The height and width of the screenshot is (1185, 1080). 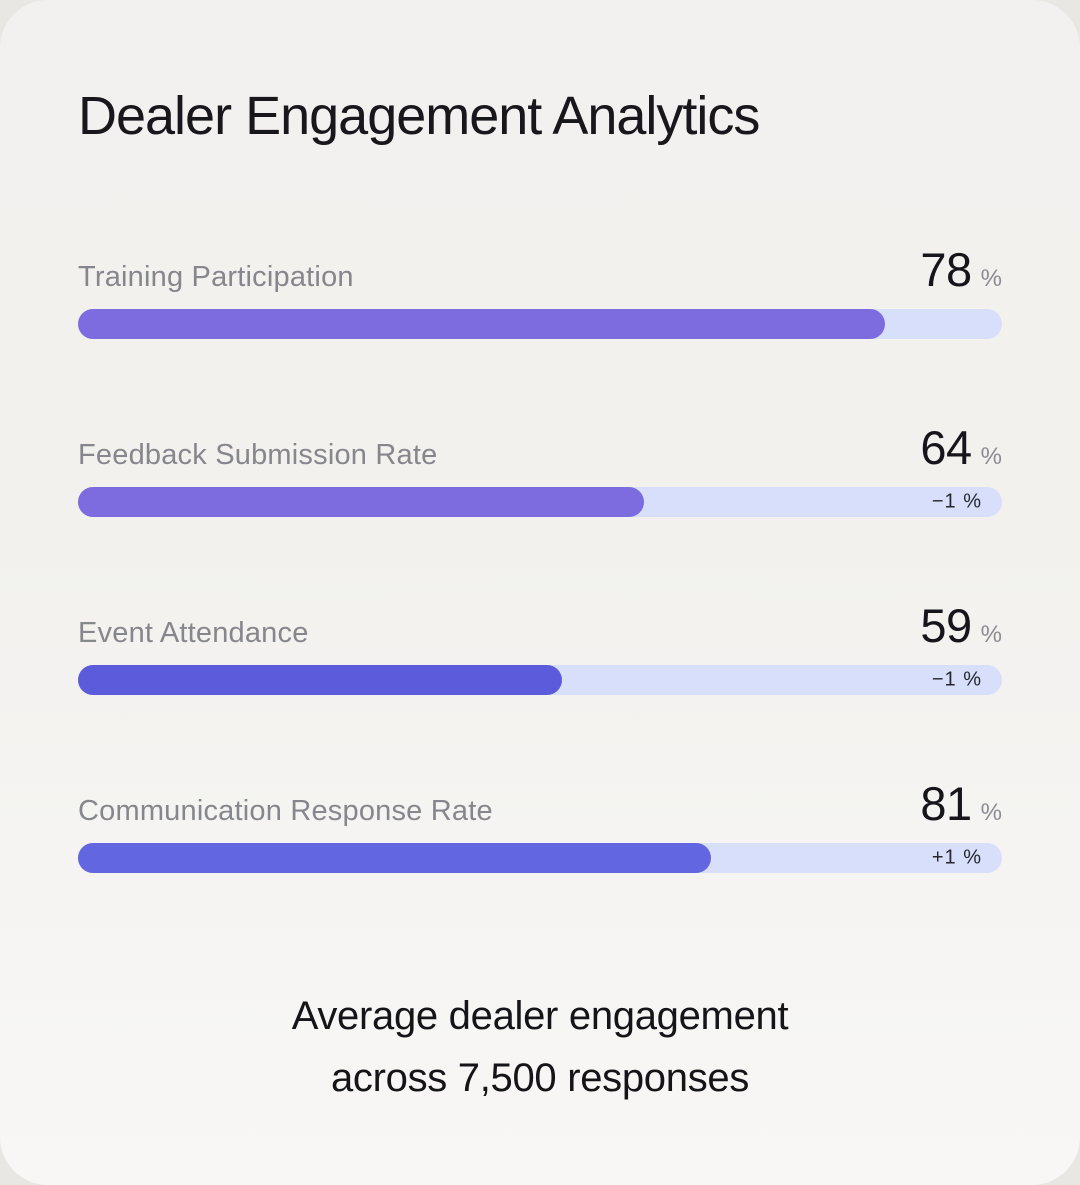 I want to click on metric-row-feedback-submission-rate: Feedback Submission Rate 64% −1 %, so click(x=540, y=468).